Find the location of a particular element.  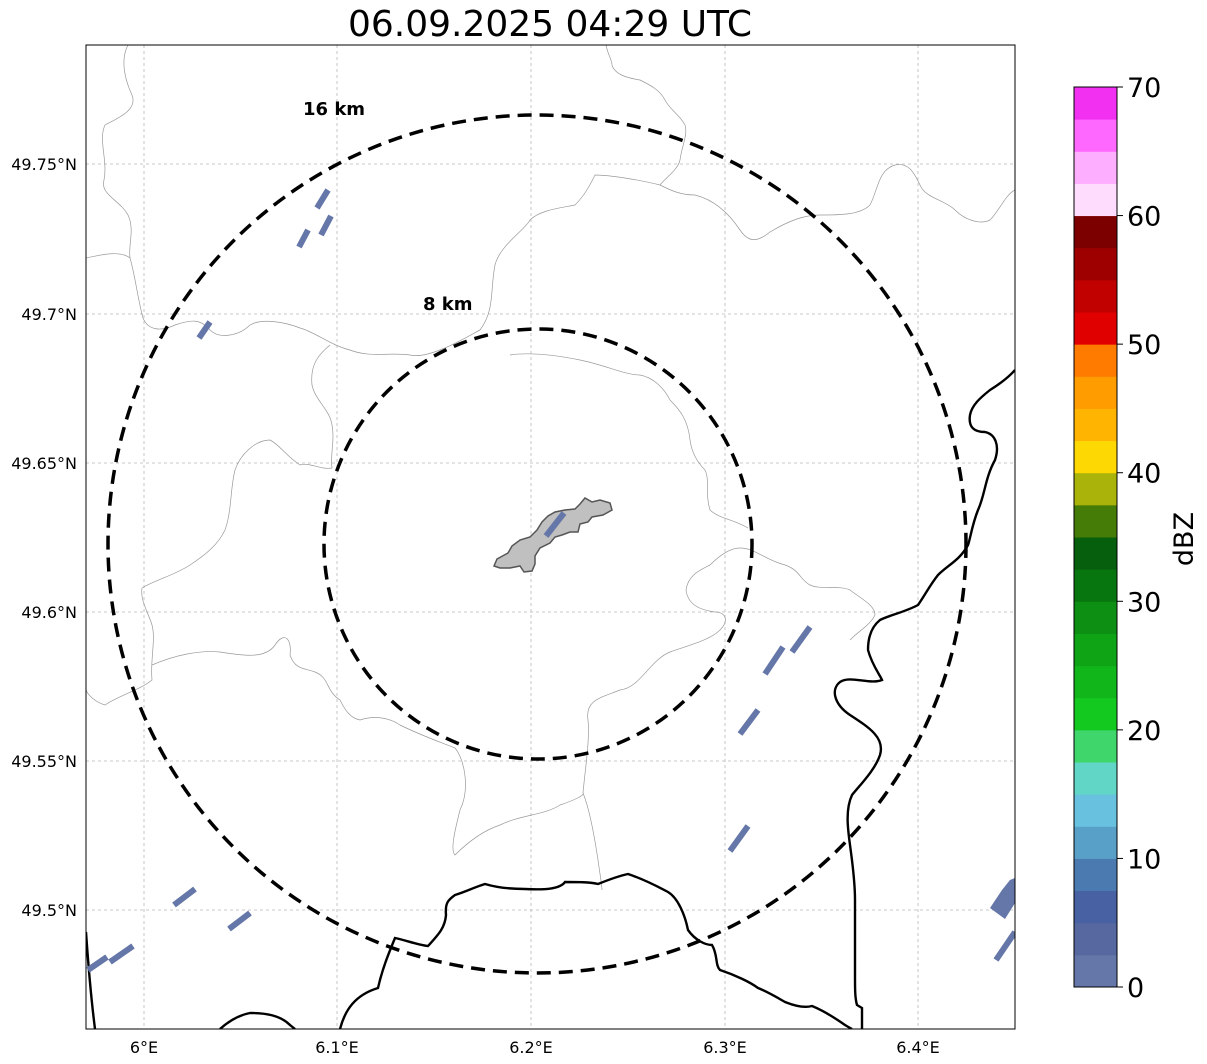

colorbar-tick-label: 60 is located at coordinates (1144, 217).